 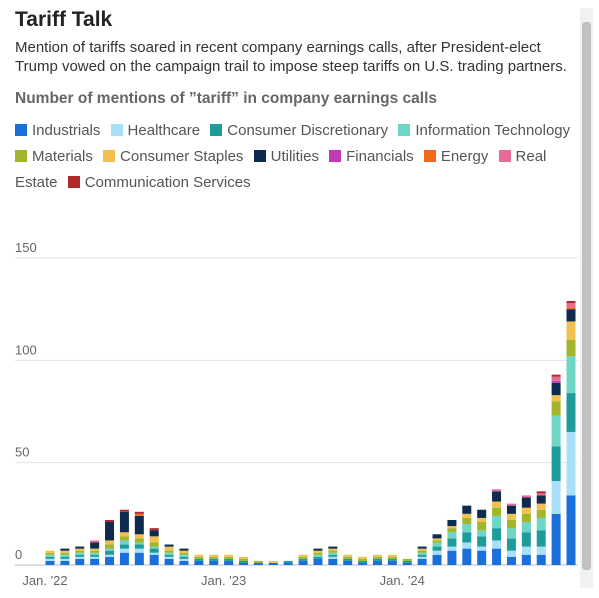 What do you see at coordinates (164, 130) in the screenshot?
I see `legend-label: Healthcare` at bounding box center [164, 130].